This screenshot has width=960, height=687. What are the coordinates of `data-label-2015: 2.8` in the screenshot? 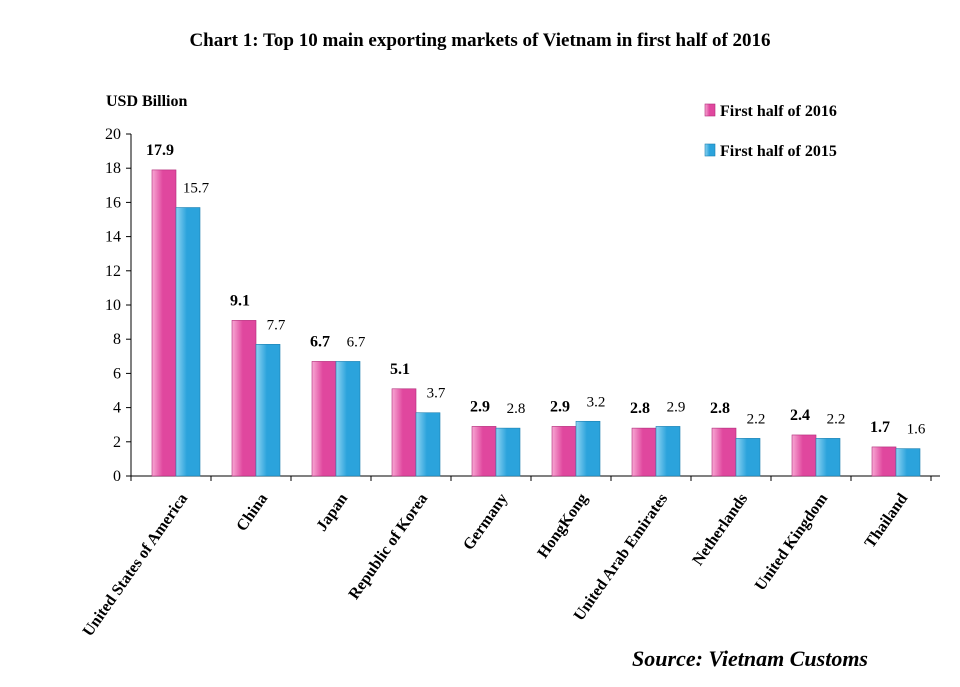 It's located at (516, 409).